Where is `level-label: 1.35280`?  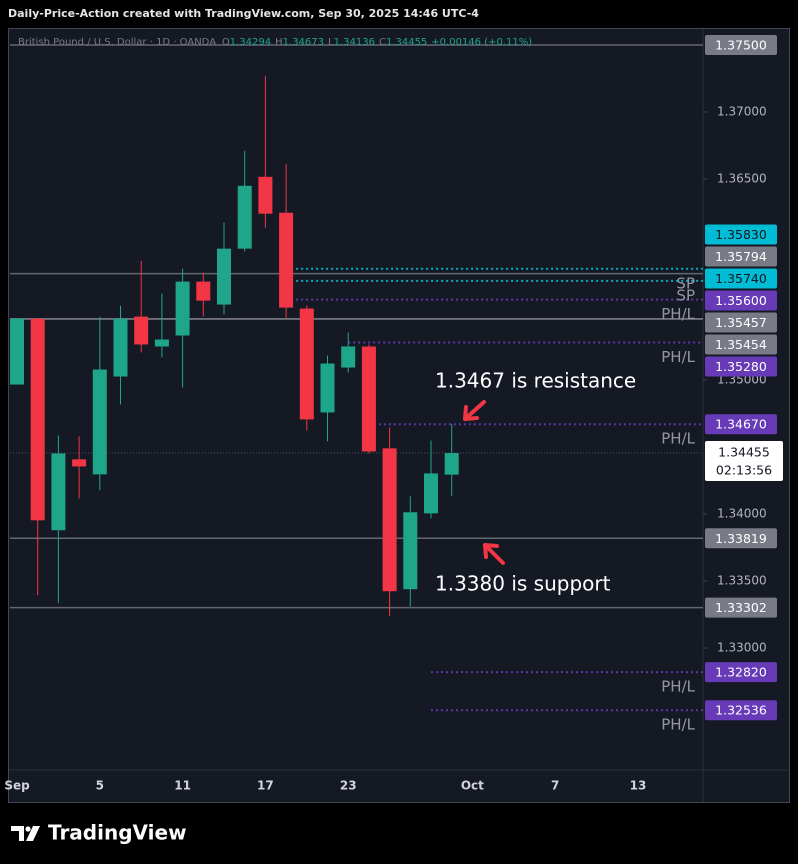 level-label: 1.35280 is located at coordinates (741, 366).